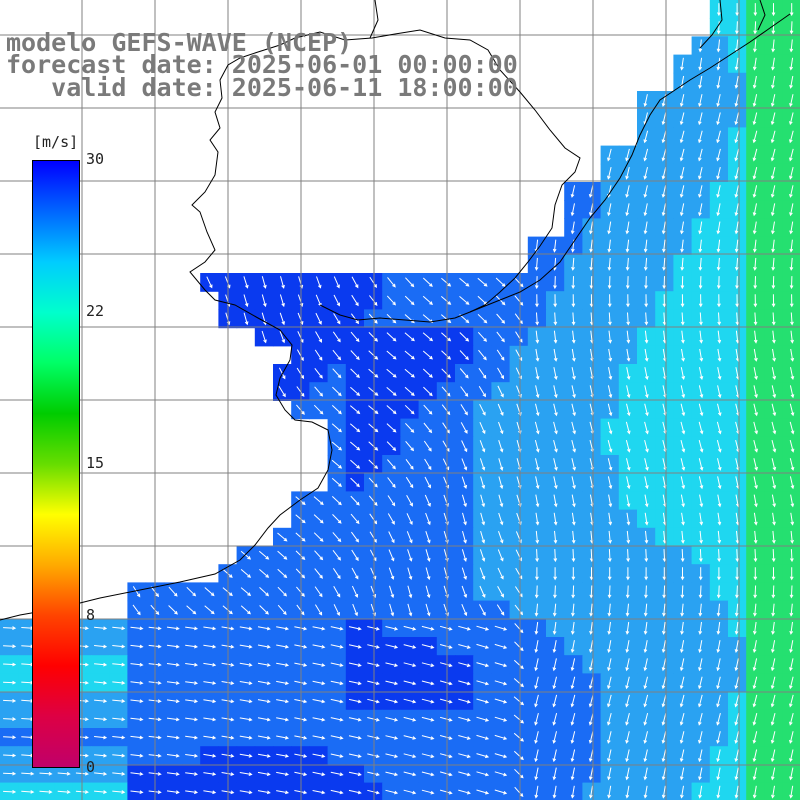  Describe the element at coordinates (95, 463) in the screenshot. I see `colorbar-tick-15: 15` at that location.